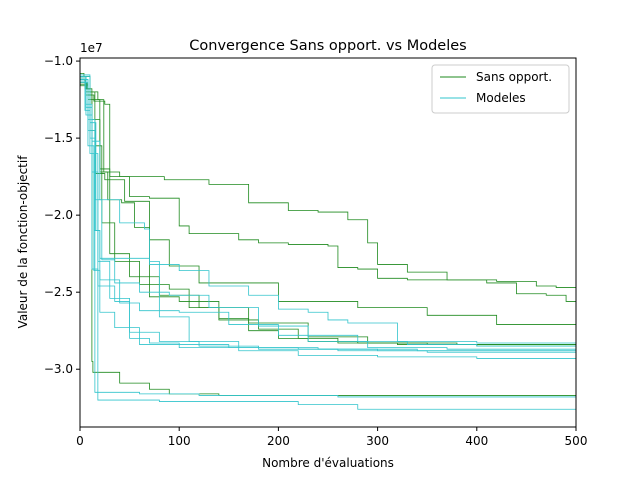 This screenshot has height=480, width=640. Describe the element at coordinates (501, 98) in the screenshot. I see `legend-label-modeles: Modeles` at that location.